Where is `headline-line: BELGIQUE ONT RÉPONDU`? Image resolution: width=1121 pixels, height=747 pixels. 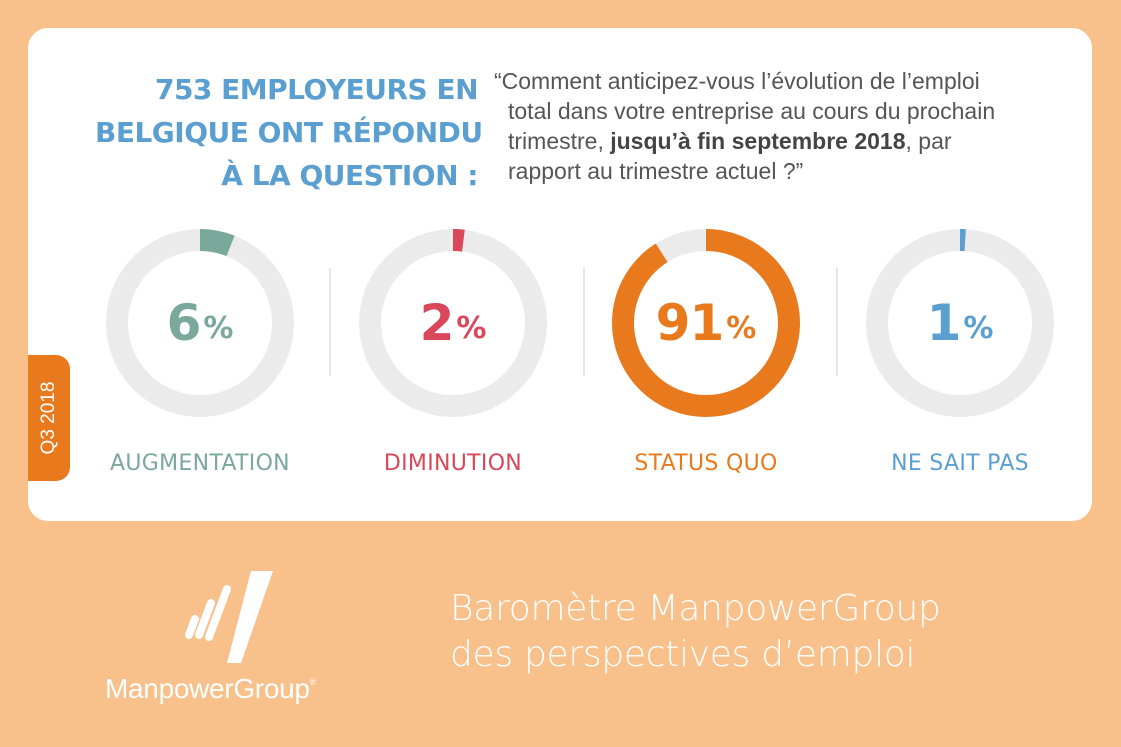
headline-line: BELGIQUE ONT RÉPONDU is located at coordinates (289, 132).